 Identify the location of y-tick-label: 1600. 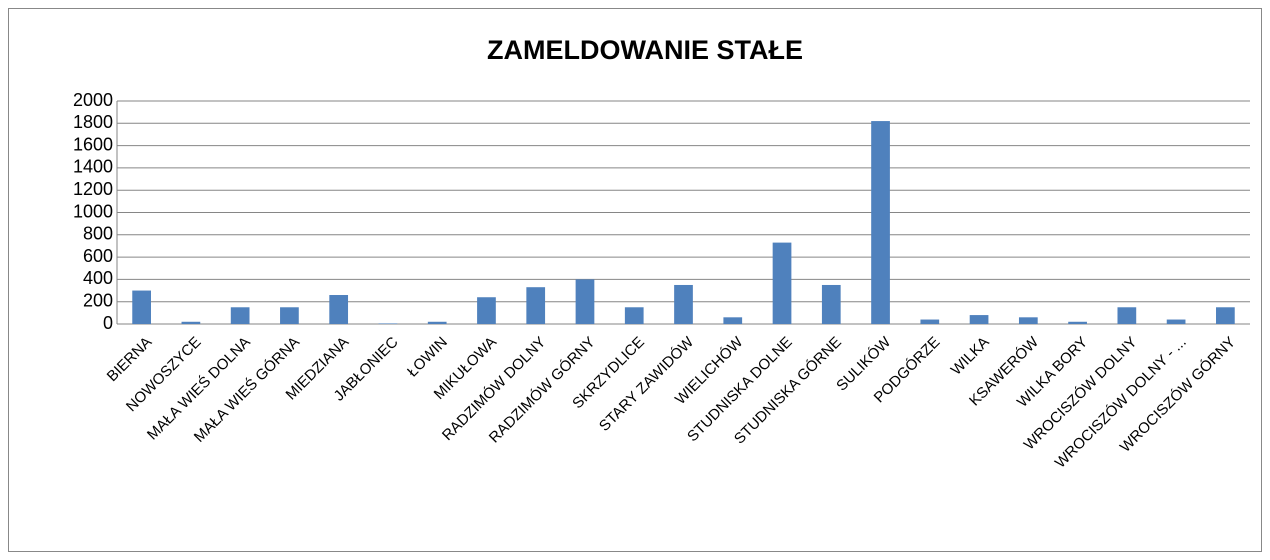
(93, 144).